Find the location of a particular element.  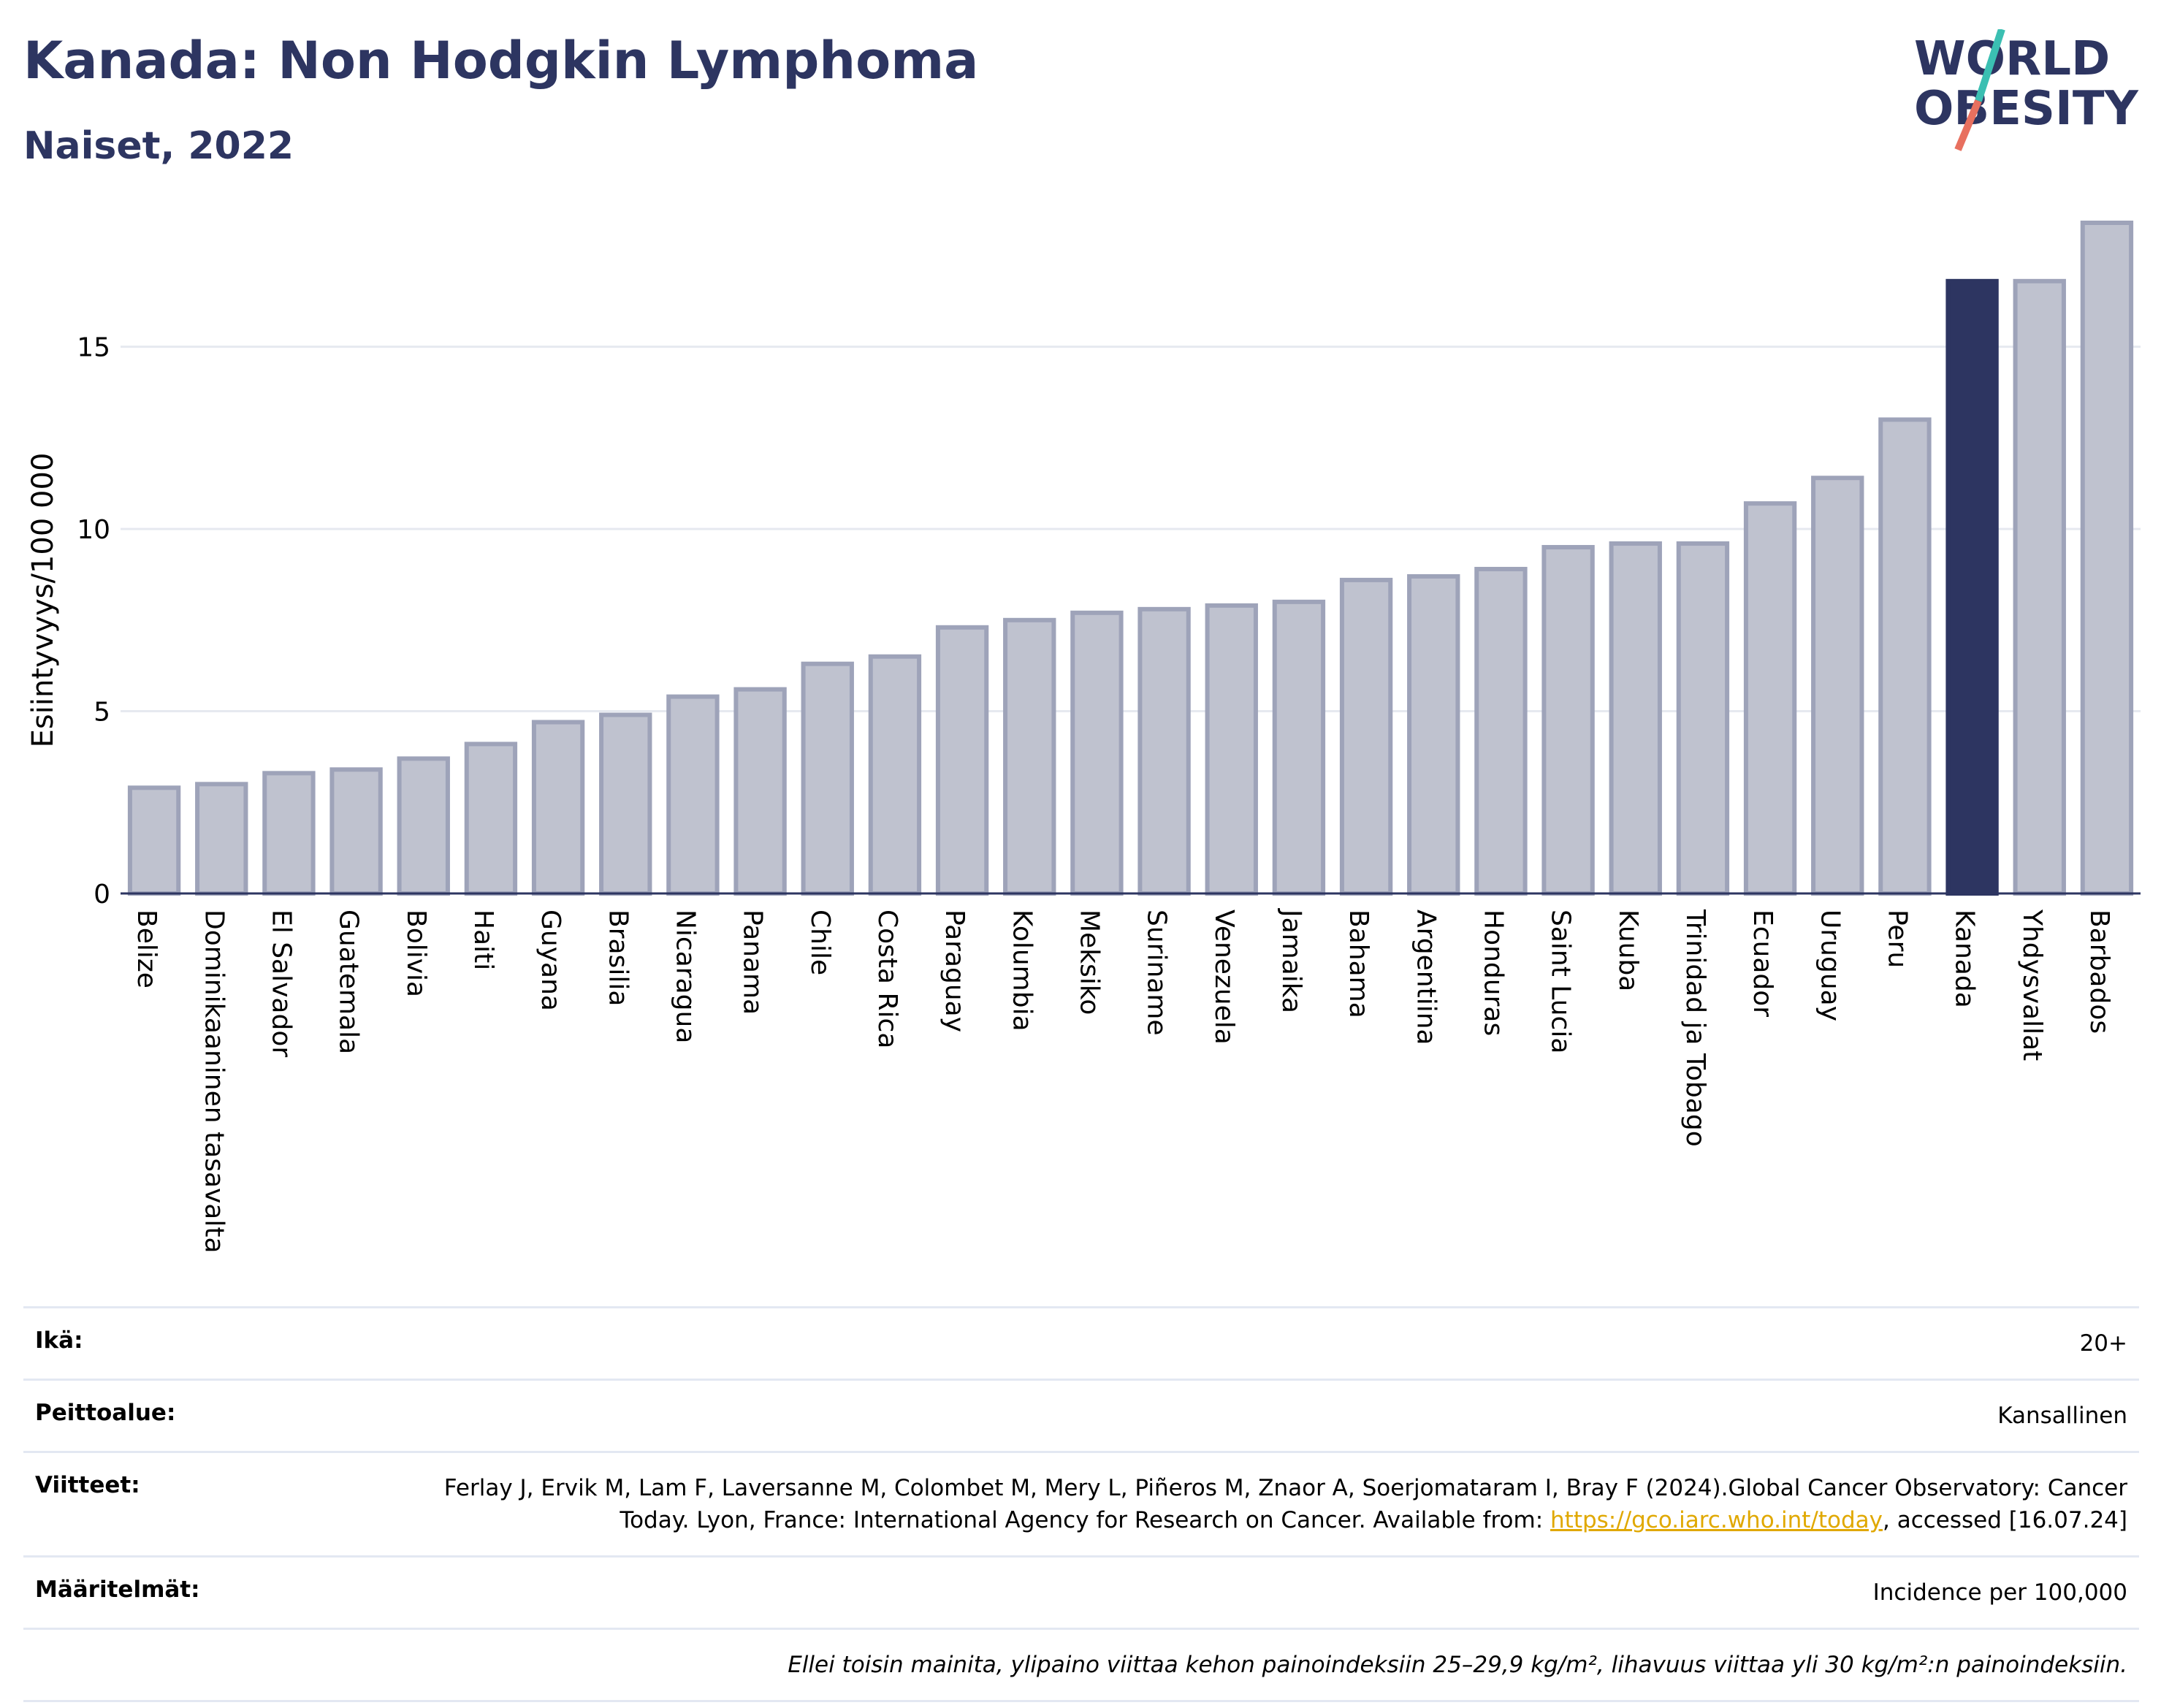

definitions-value: Incidence per 100,000 is located at coordinates (2000, 1592).